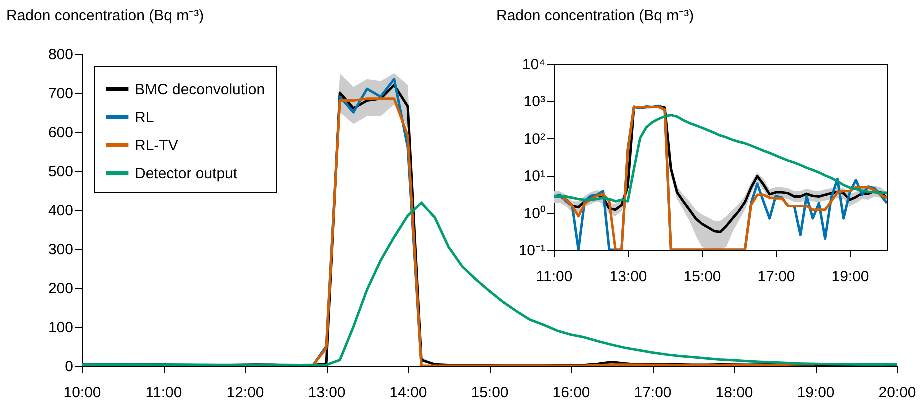 The width and height of the screenshot is (920, 407). What do you see at coordinates (69, 367) in the screenshot?
I see `y-tick-label: 0` at bounding box center [69, 367].